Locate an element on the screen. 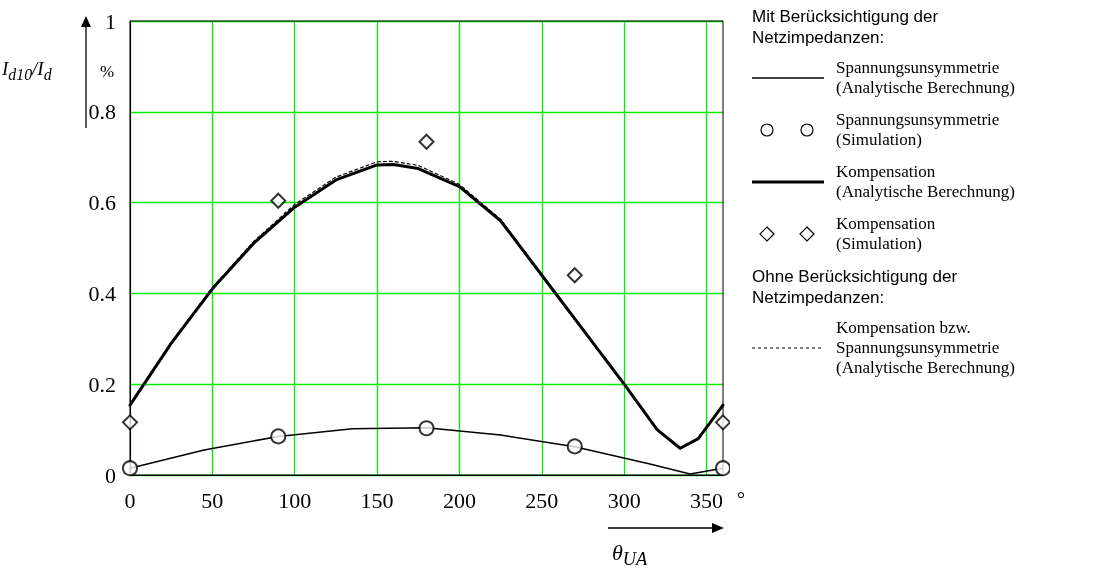 The image size is (1099, 579). x-tick-label: 0 is located at coordinates (130, 500).